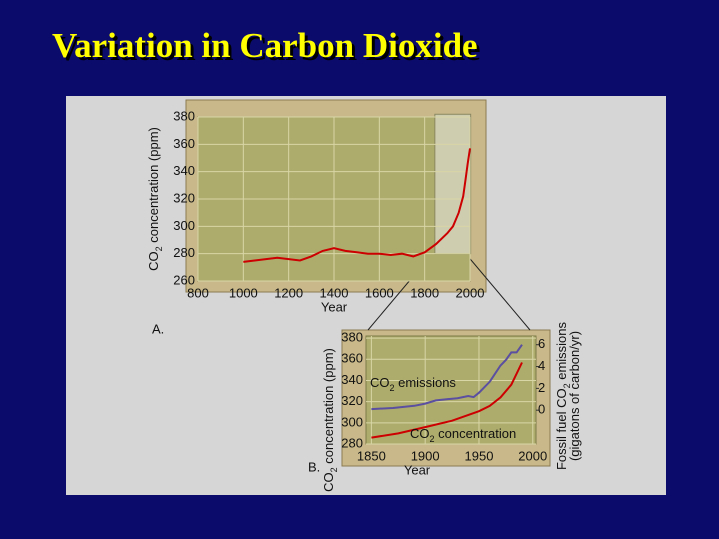 This screenshot has height=539, width=719. What do you see at coordinates (379, 292) in the screenshot?
I see `x-tick-label: 1600` at bounding box center [379, 292].